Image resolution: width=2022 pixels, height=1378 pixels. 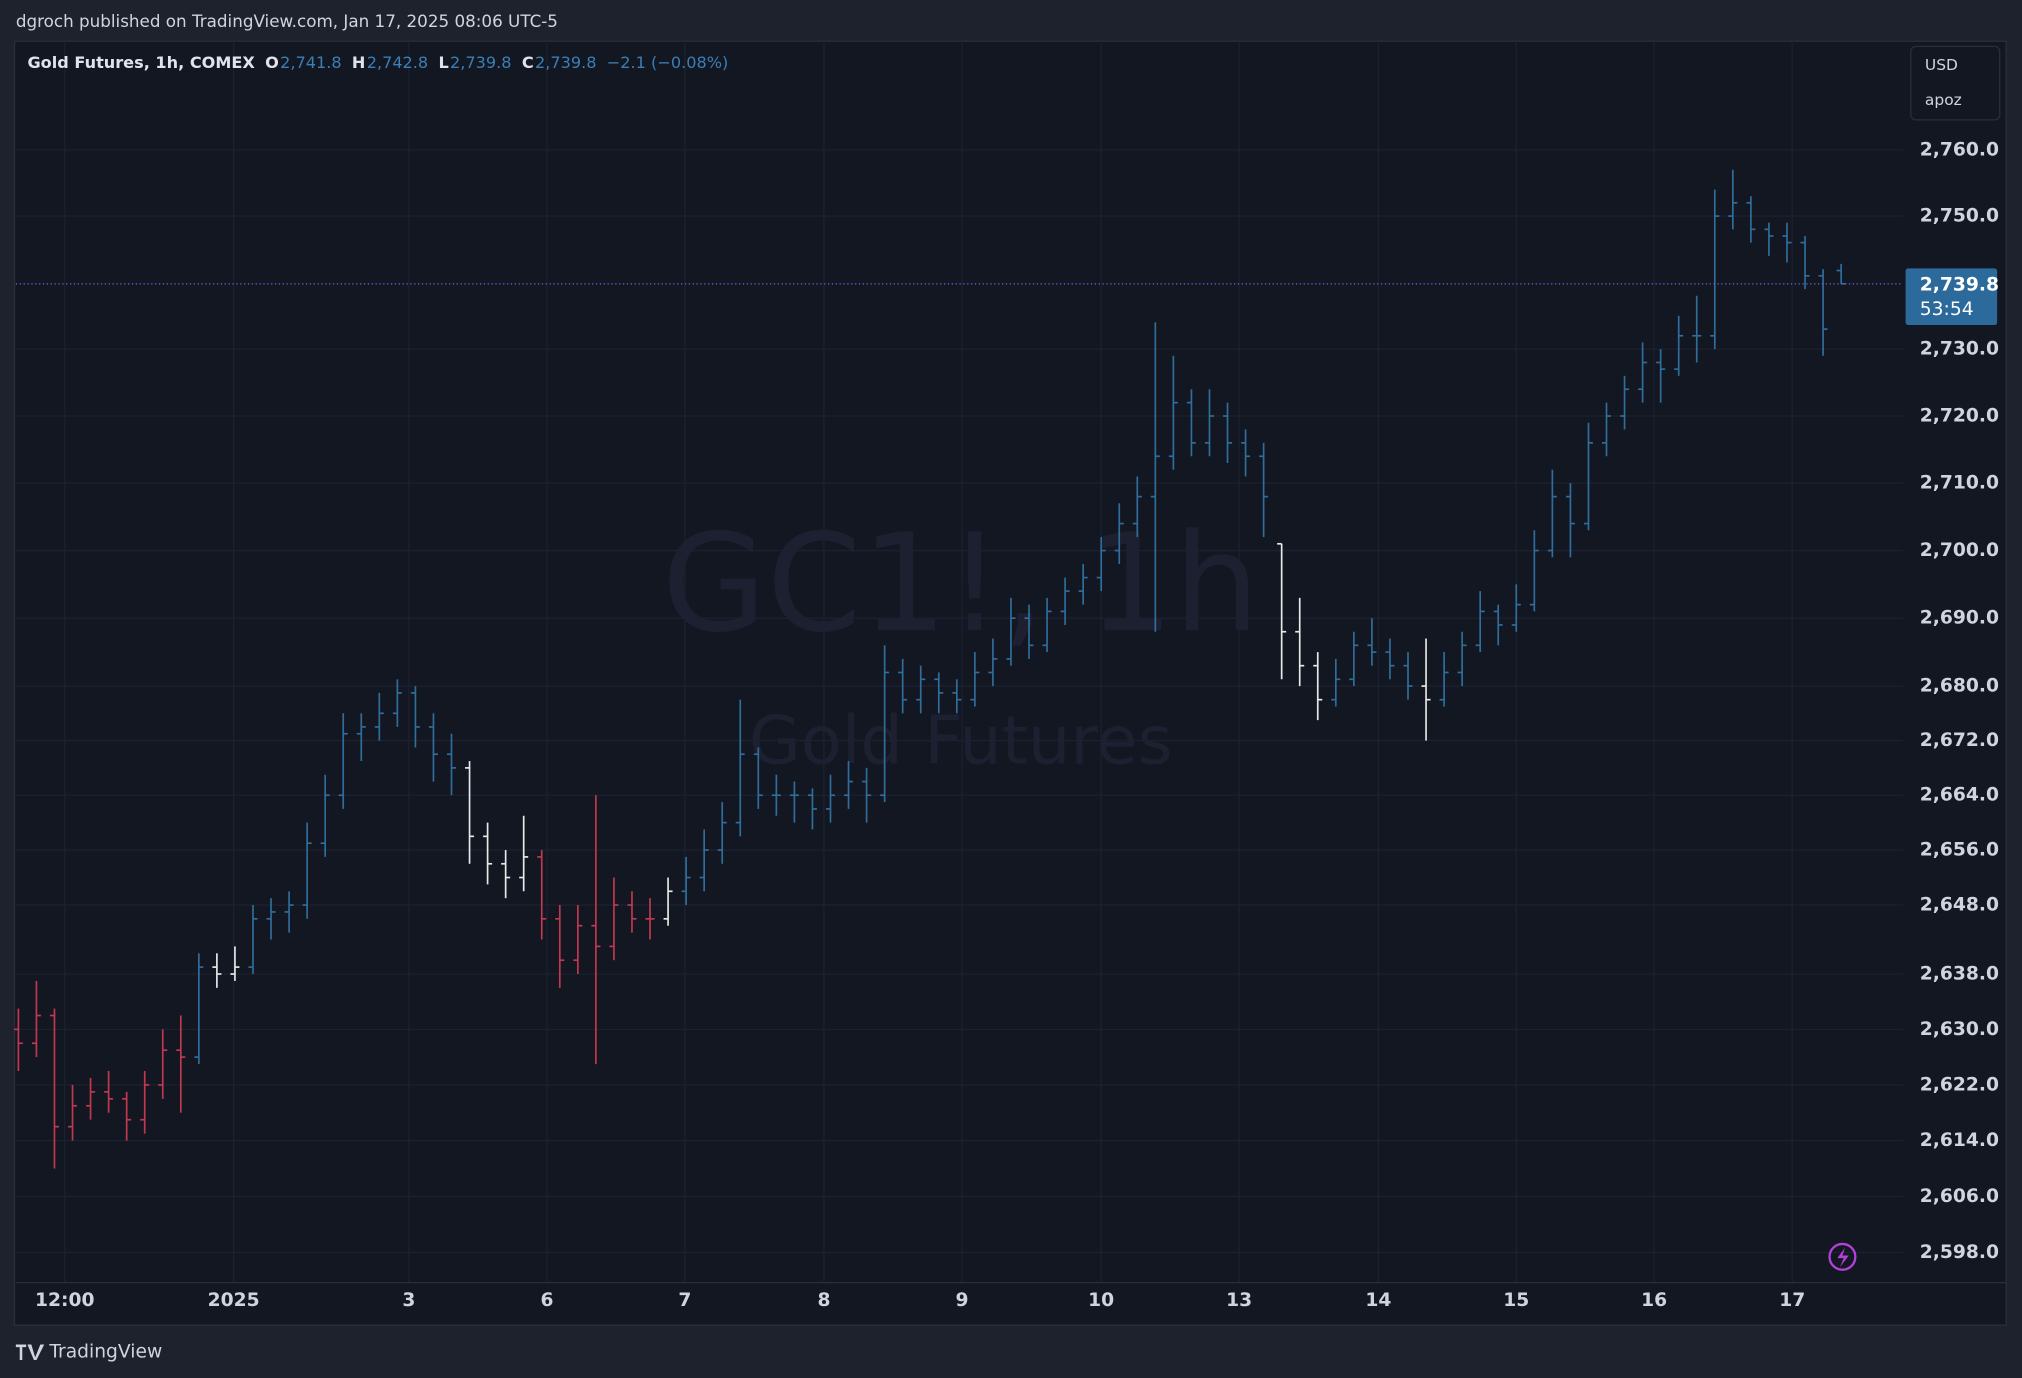 I want to click on y-tick-label: 2,760.0, so click(x=1959, y=149).